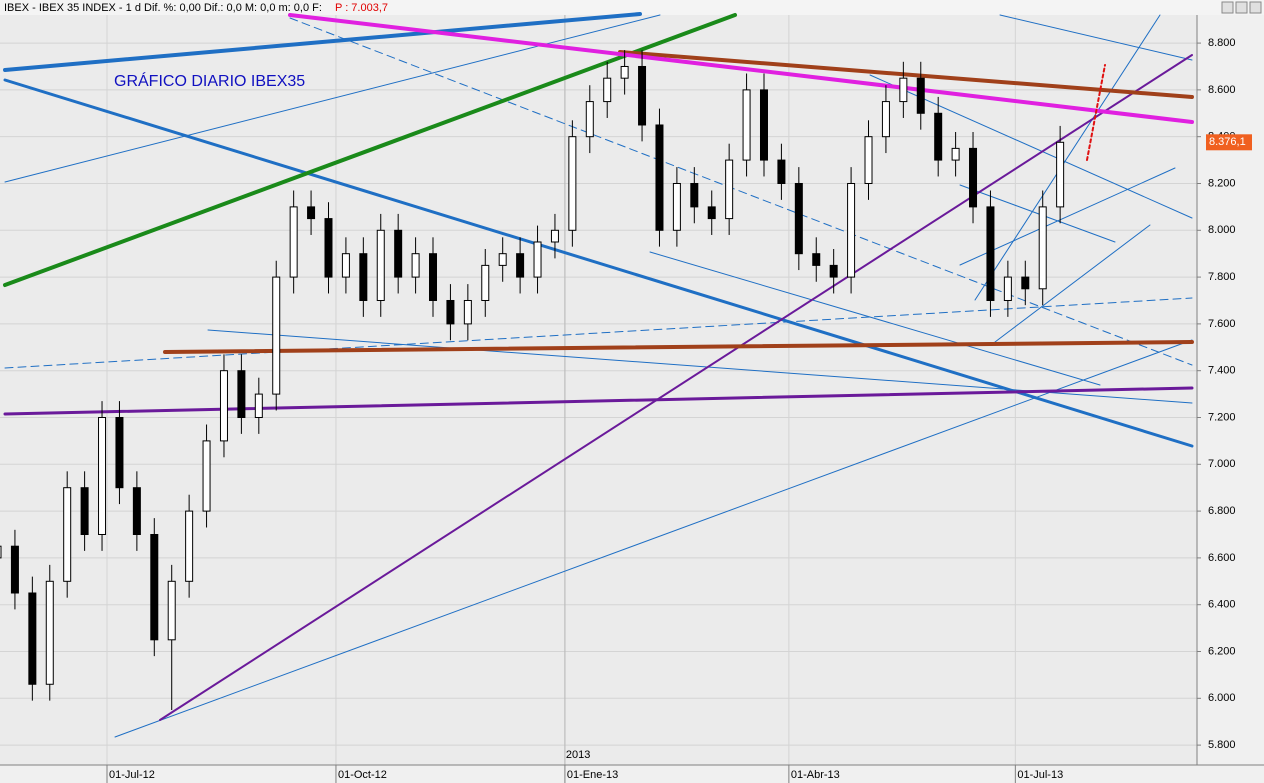 This screenshot has width=1264, height=783. What do you see at coordinates (209, 80) in the screenshot?
I see `chart-title: GRÁFICO DIARIO IBEX35` at bounding box center [209, 80].